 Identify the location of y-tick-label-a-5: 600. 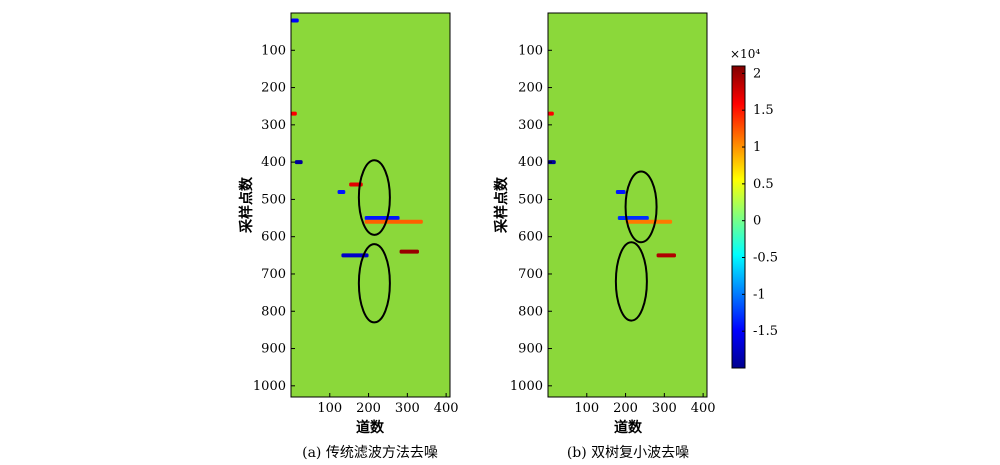
(273, 237).